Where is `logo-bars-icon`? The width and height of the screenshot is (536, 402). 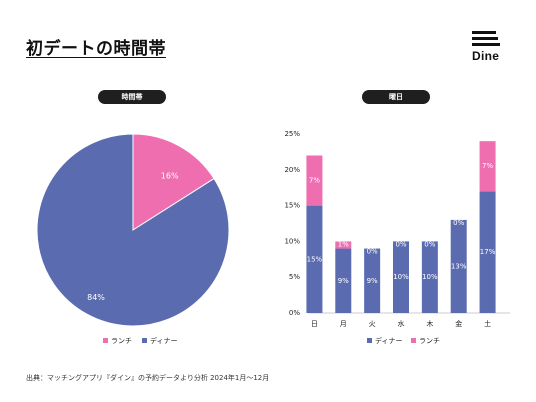 logo-bars-icon is located at coordinates (487, 38).